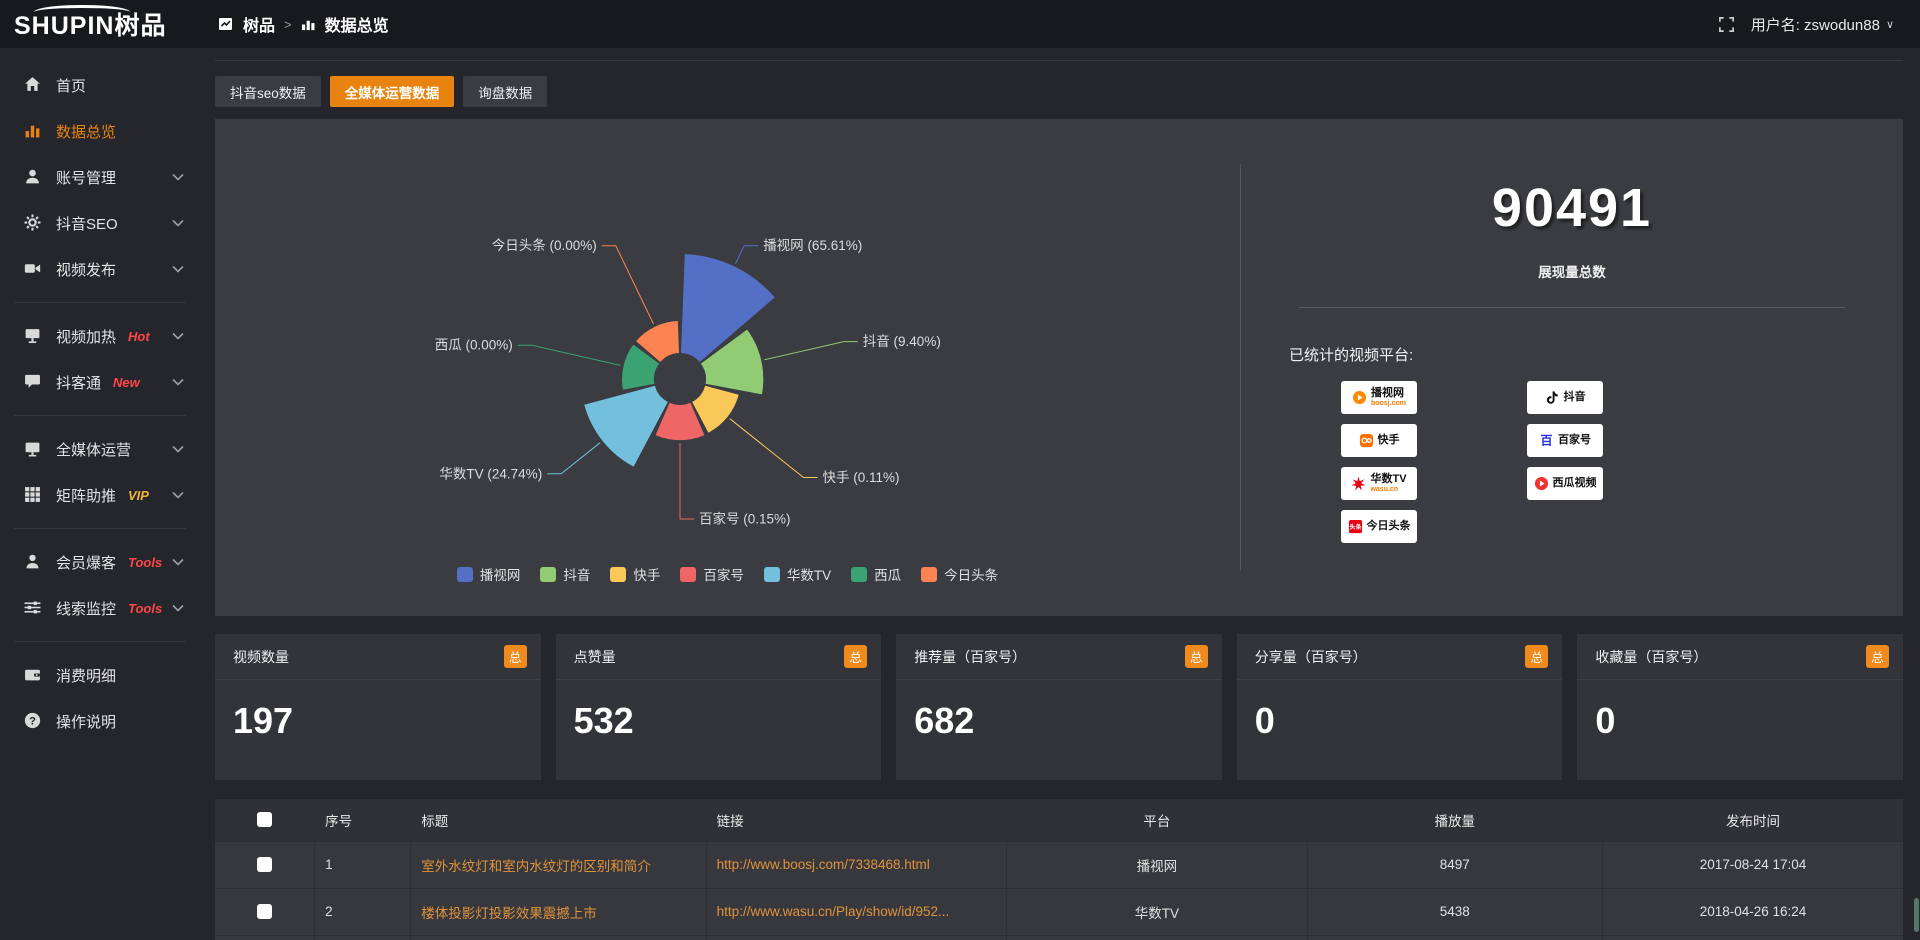  Describe the element at coordinates (1565, 483) in the screenshot. I see `platform-badge: 西瓜视频` at that location.